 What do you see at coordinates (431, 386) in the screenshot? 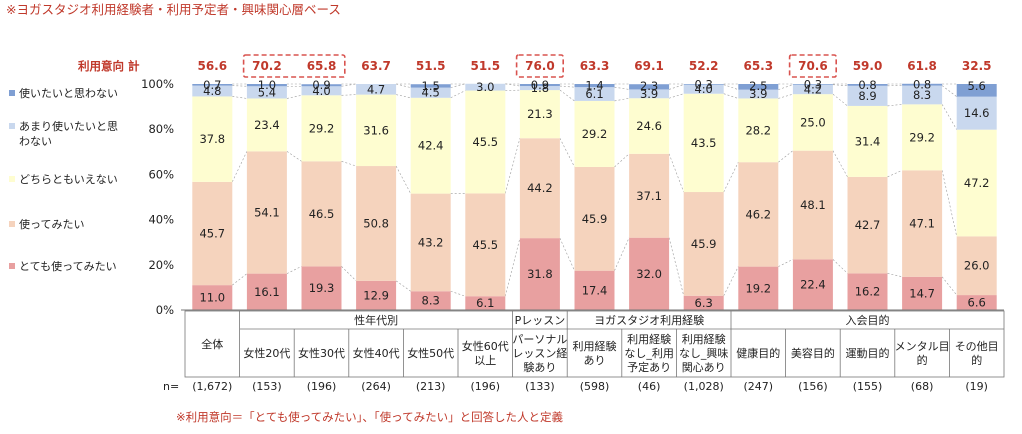
I see `sample-size-value: (213)` at bounding box center [431, 386].